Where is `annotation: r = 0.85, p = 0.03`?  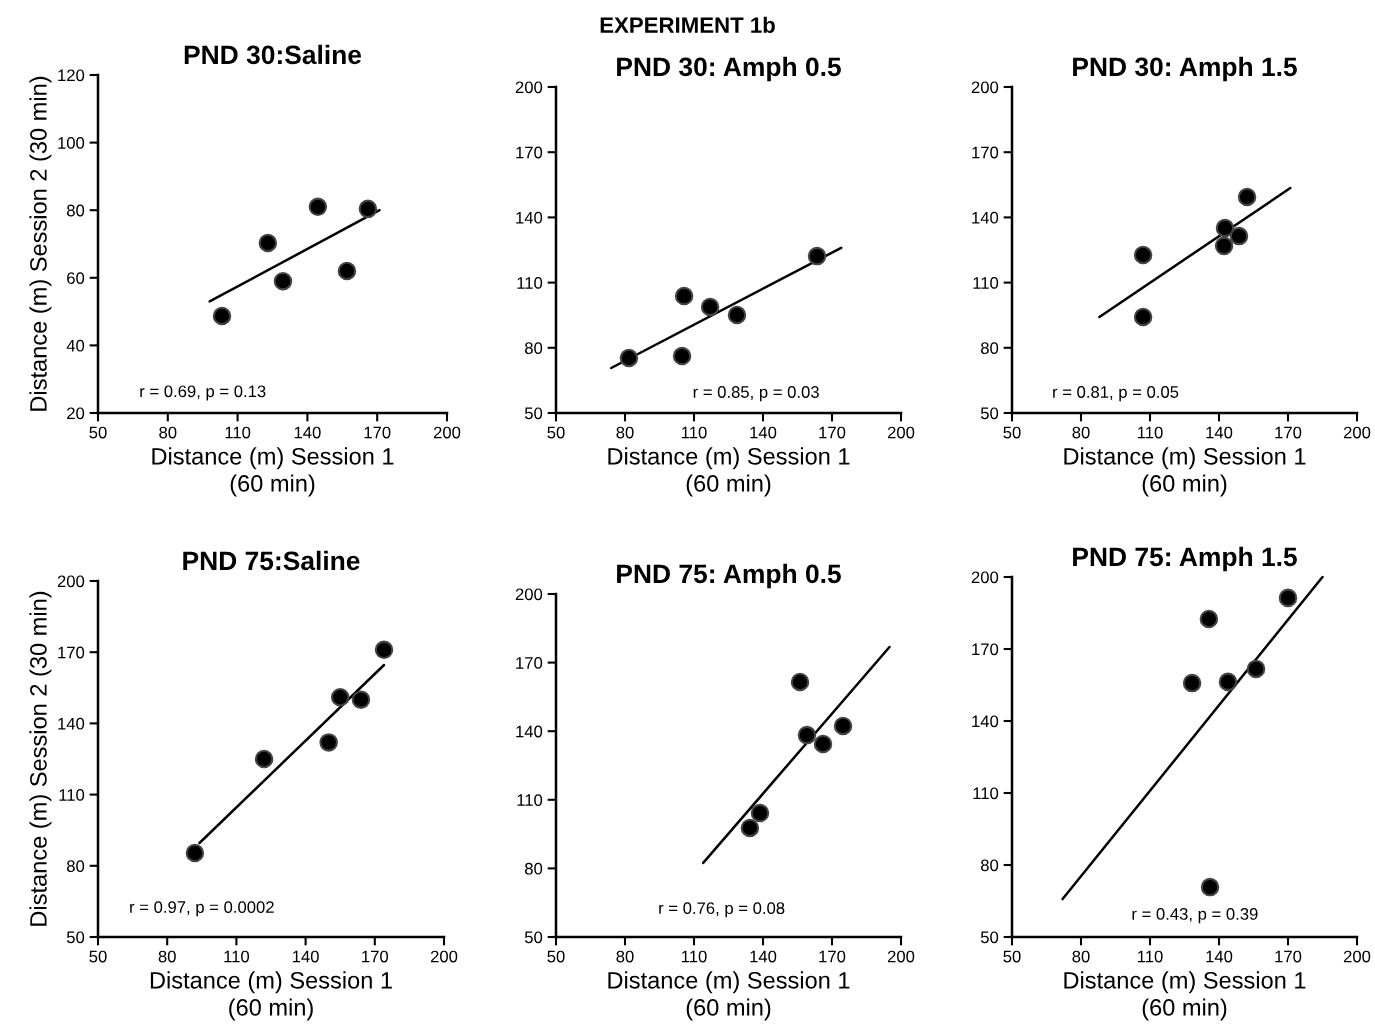
annotation: r = 0.85, p = 0.03 is located at coordinates (756, 394).